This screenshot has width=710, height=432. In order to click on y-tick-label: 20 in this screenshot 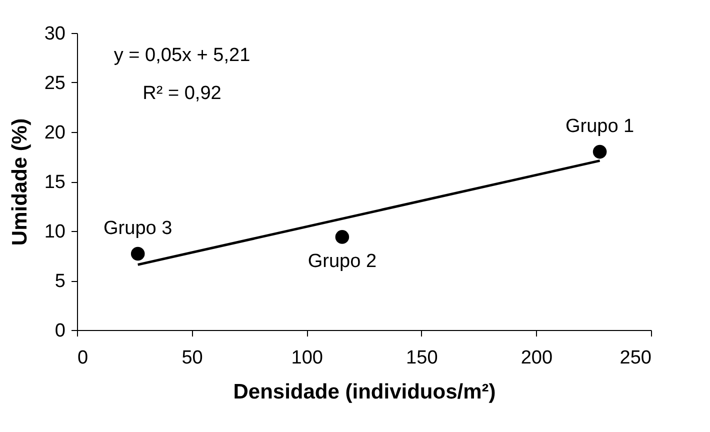, I will do `click(55, 133)`.